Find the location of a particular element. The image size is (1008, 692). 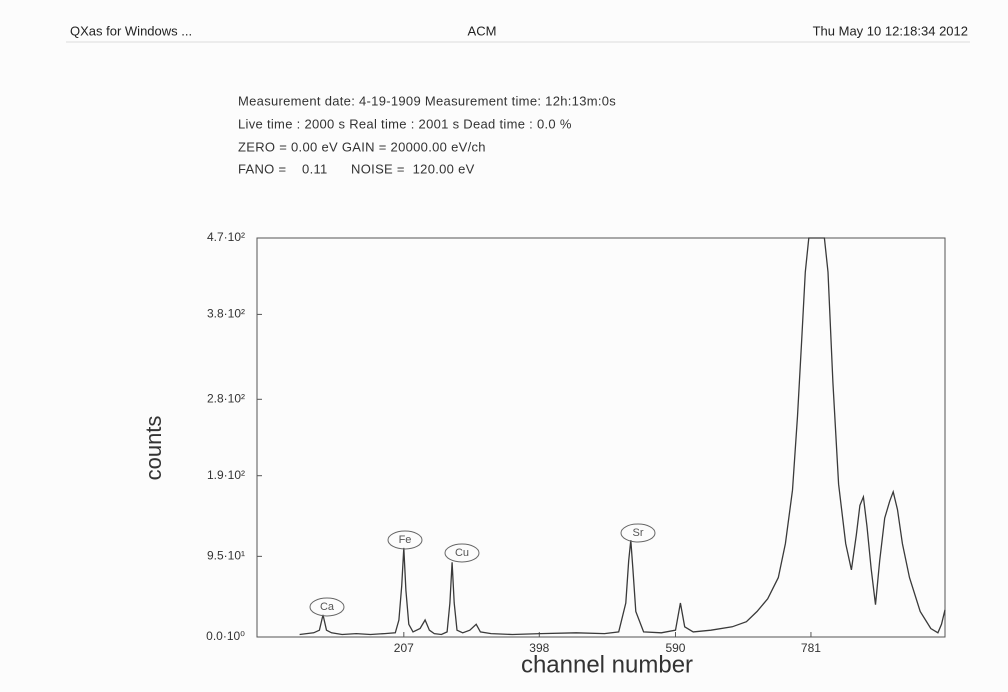

x-tick-label: 398 is located at coordinates (539, 648).